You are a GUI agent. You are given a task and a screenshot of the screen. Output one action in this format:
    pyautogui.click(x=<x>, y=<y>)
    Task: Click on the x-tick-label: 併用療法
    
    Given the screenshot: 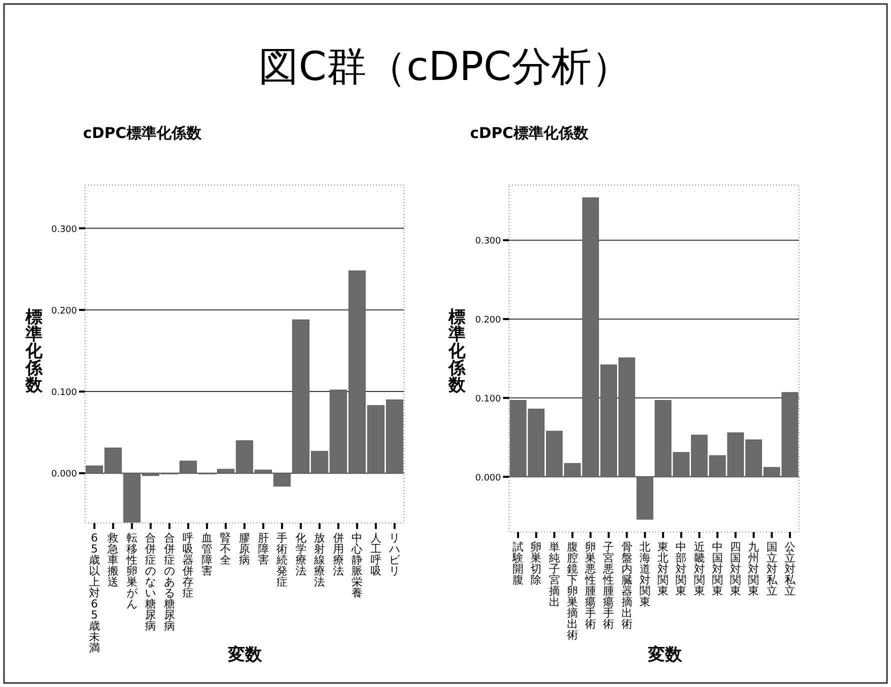 What is the action you would take?
    pyautogui.click(x=338, y=554)
    